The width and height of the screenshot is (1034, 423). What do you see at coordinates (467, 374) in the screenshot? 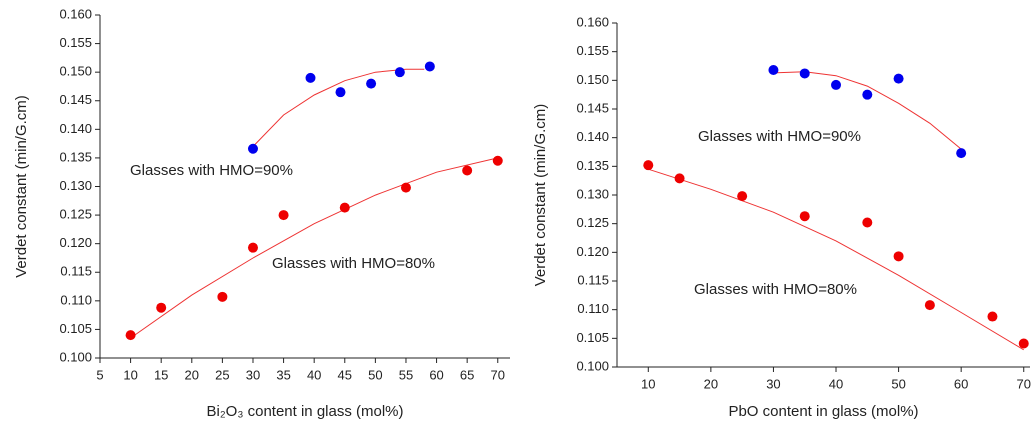
I see `x-tick-label: 65` at bounding box center [467, 374].